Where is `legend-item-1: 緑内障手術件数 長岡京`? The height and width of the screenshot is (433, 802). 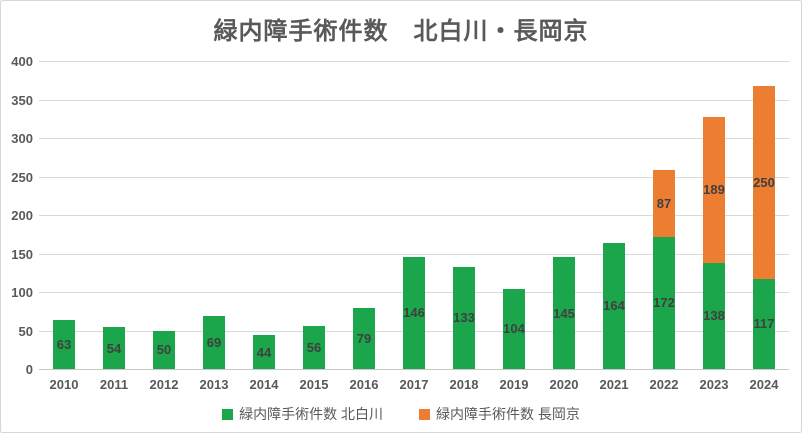
legend-item-1: 緑内障手術件数 長岡京 is located at coordinates (499, 414).